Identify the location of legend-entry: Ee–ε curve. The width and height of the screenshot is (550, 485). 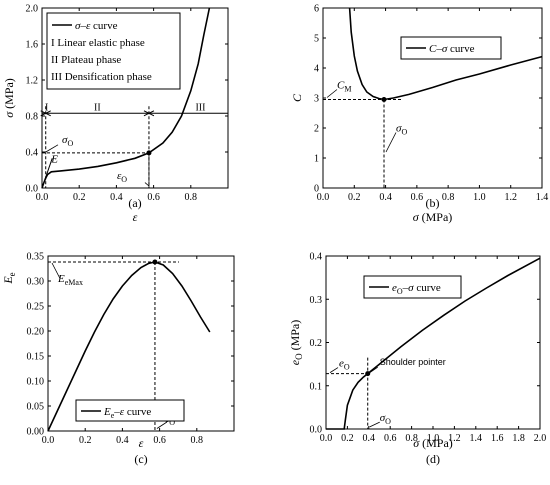
(127, 413).